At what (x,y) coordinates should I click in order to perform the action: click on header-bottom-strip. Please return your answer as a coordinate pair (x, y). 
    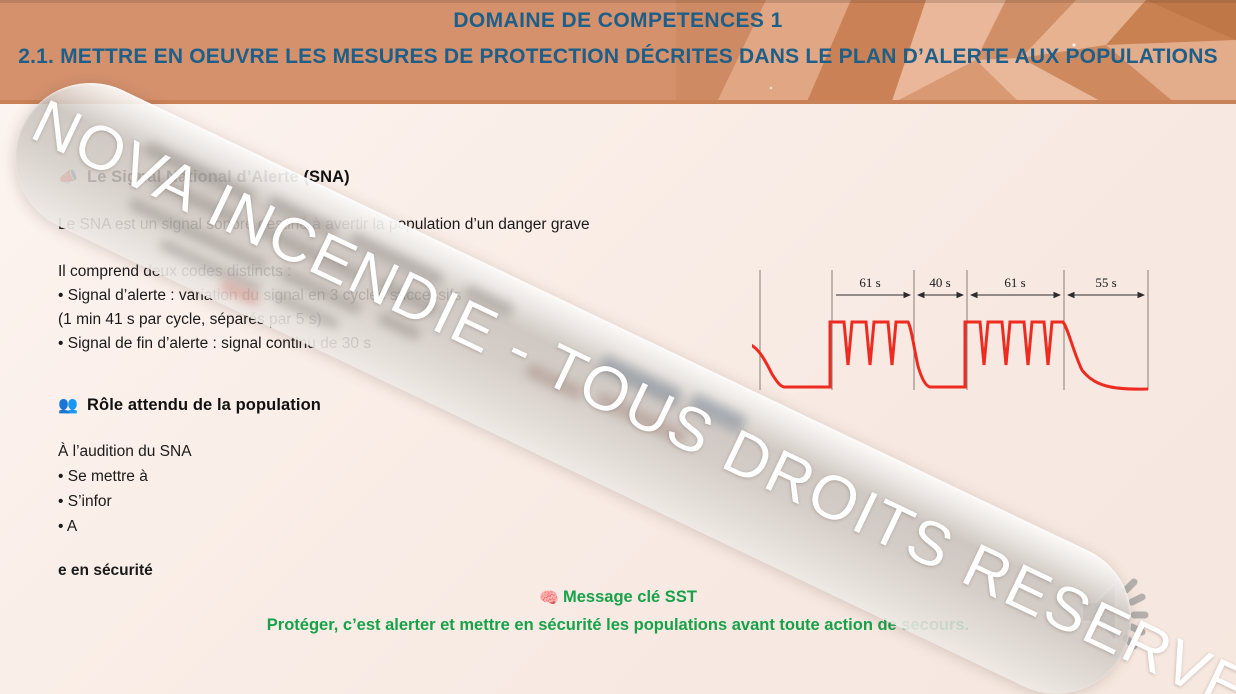
    Looking at the image, I should click on (618, 102).